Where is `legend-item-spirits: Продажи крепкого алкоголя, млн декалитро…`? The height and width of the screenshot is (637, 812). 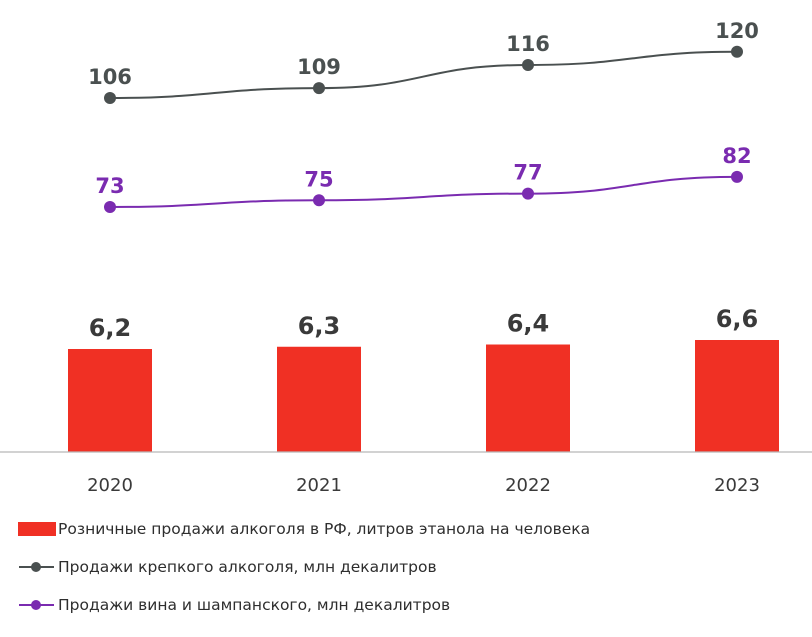 legend-item-spirits: Продажи крепкого алкоголя, млн декалитро… is located at coordinates (413, 567).